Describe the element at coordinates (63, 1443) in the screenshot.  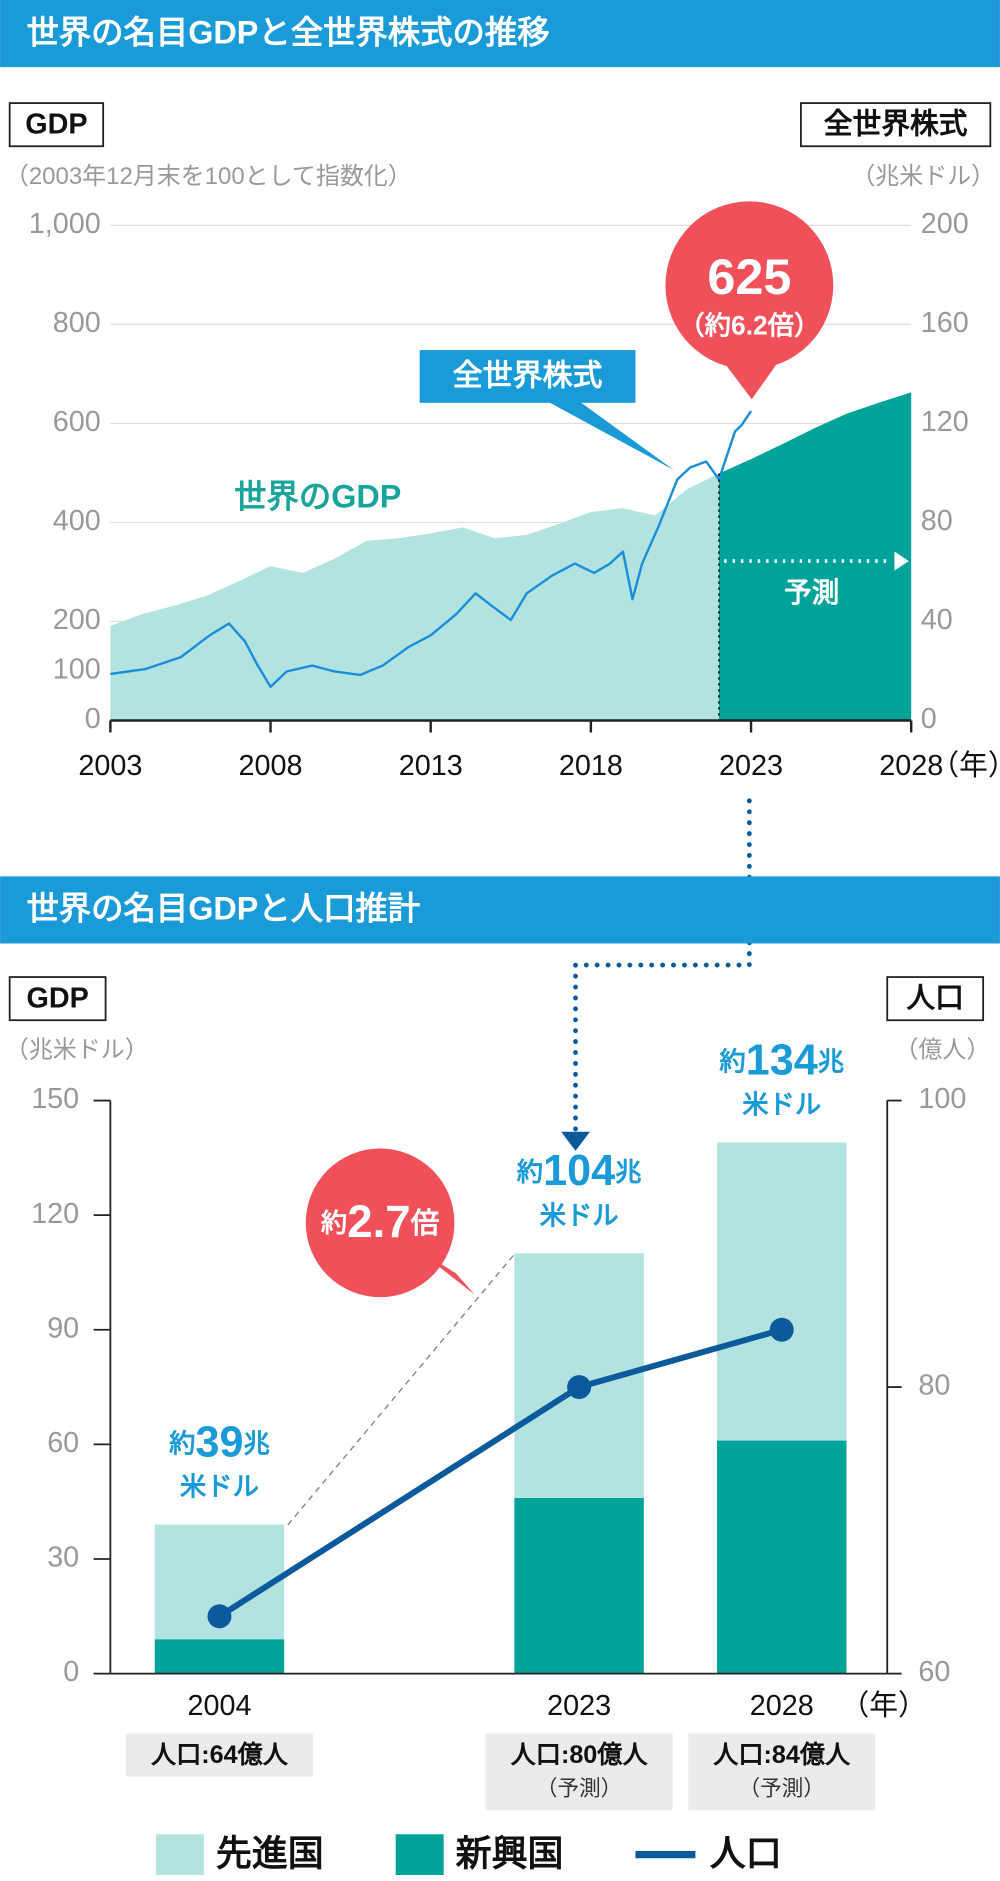
I see `y-tick-label: 60` at that location.